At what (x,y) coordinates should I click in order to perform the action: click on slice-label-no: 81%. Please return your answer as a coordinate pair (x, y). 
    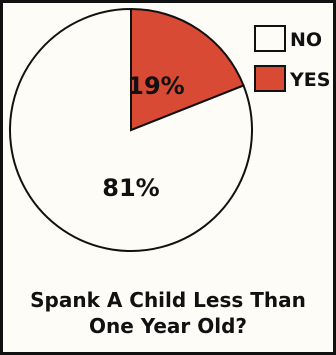
    Looking at the image, I should click on (130, 188).